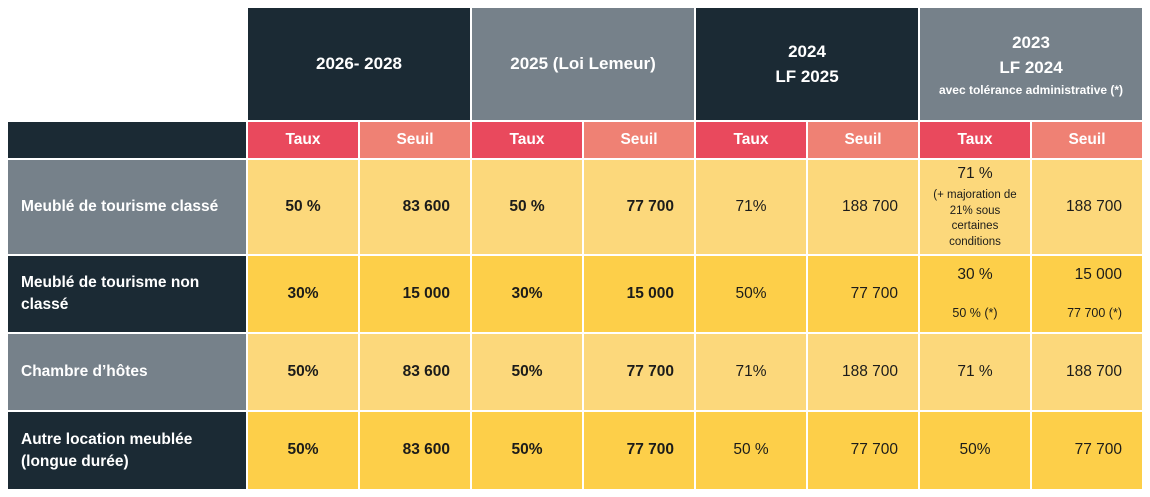  Describe the element at coordinates (1094, 312) in the screenshot. I see `cell-secondary-value: 77 700 (*)` at that location.